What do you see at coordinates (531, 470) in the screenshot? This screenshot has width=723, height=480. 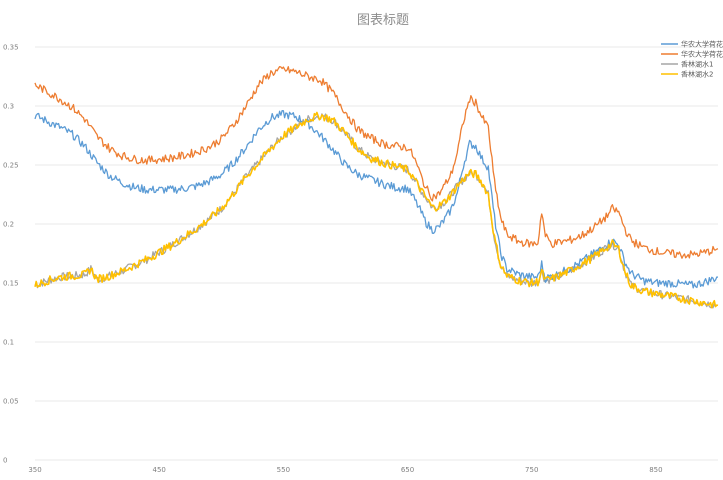 I see `x-tick-label: 750` at bounding box center [531, 470].